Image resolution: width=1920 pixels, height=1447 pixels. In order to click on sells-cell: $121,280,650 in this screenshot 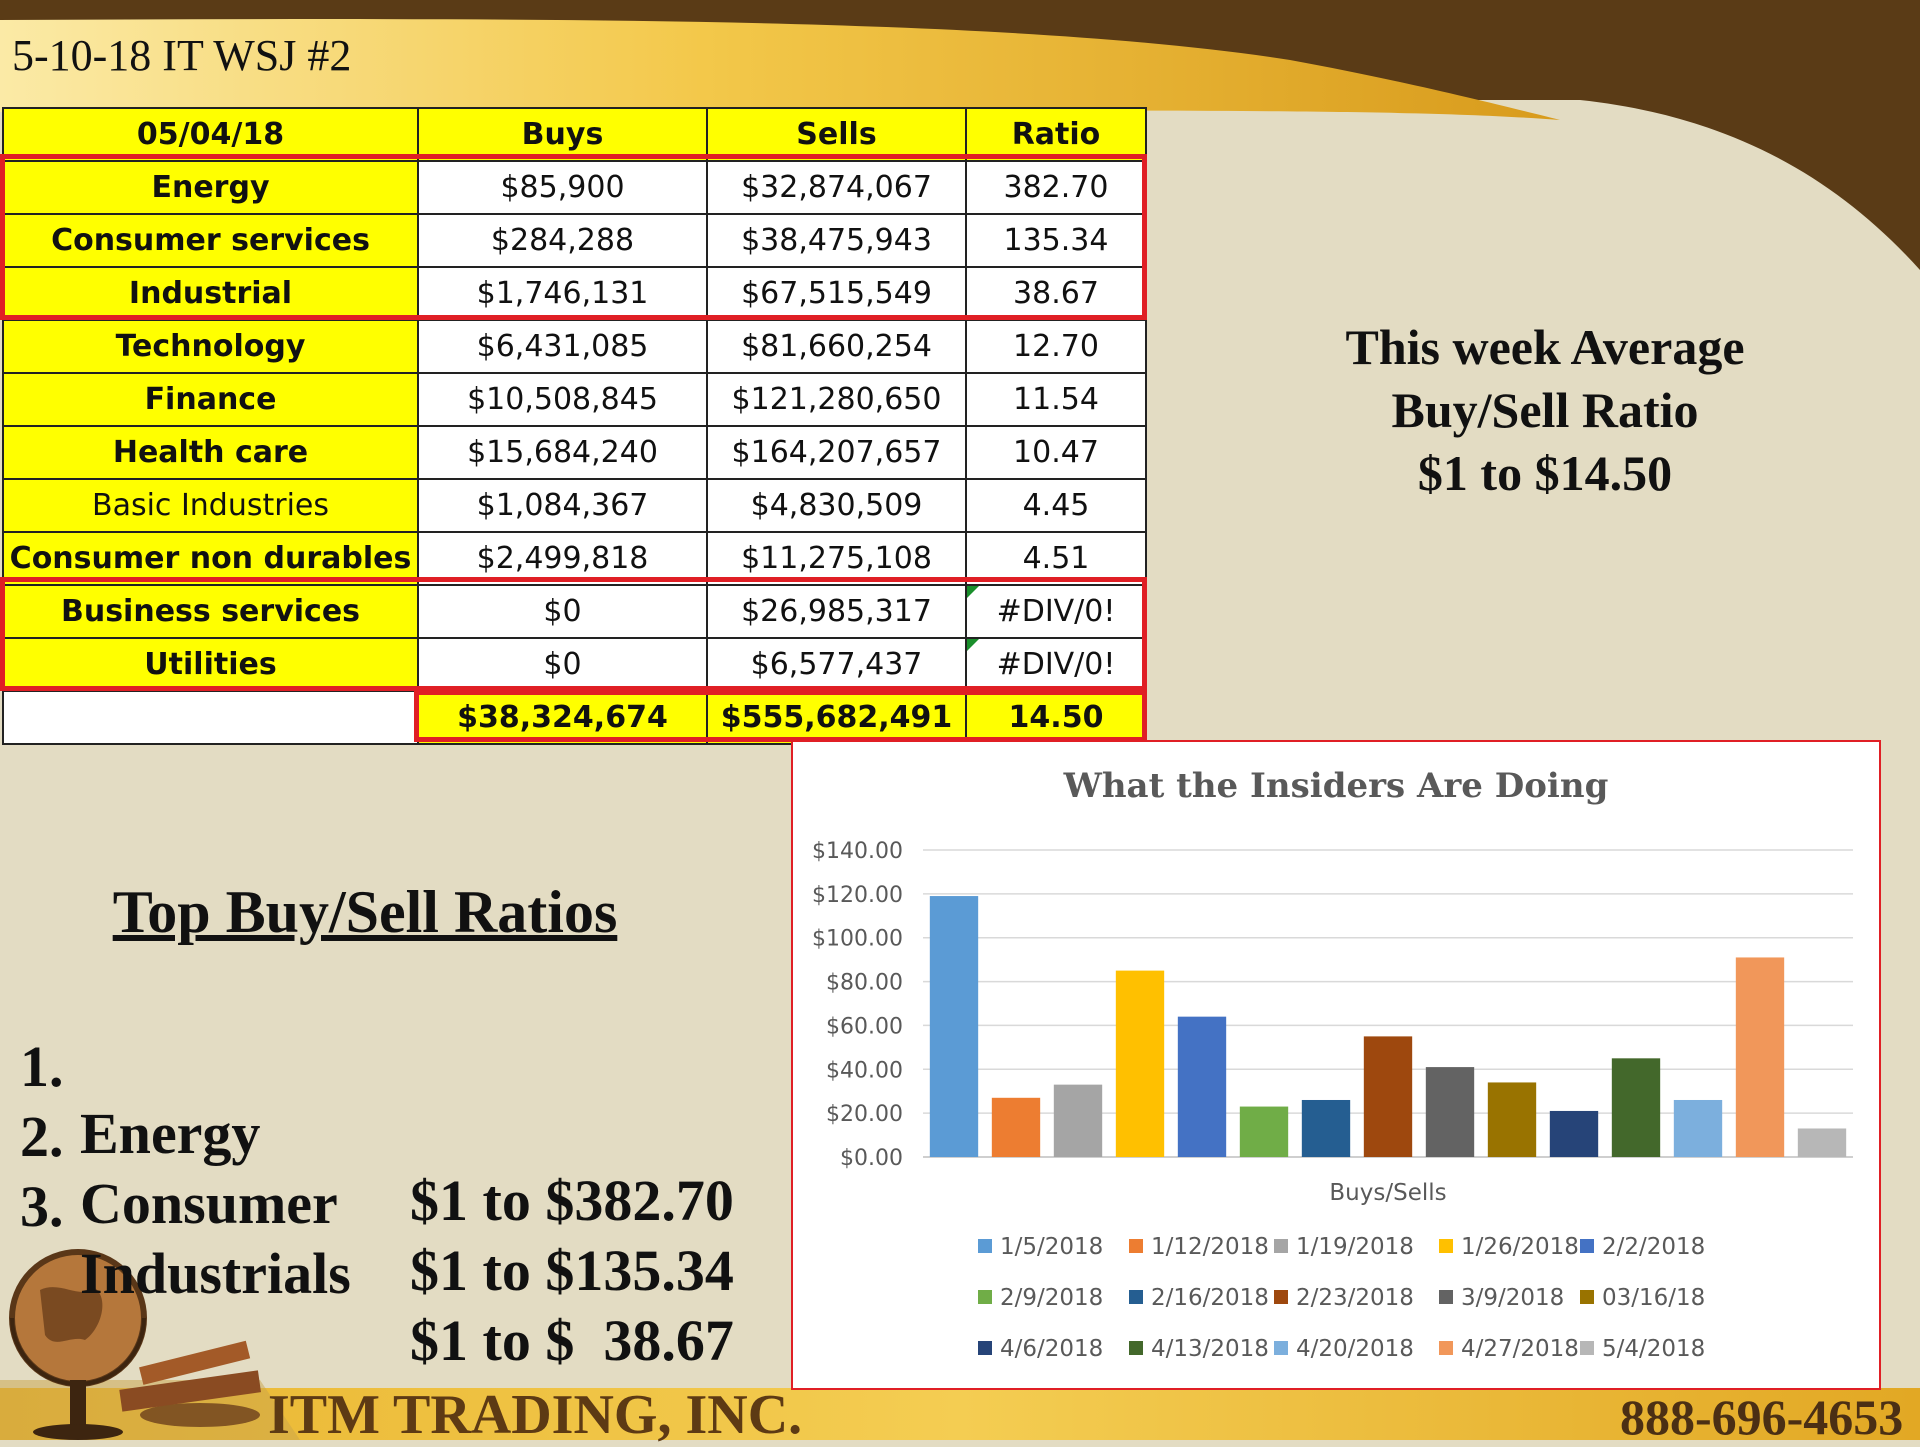, I will do `click(836, 399)`.